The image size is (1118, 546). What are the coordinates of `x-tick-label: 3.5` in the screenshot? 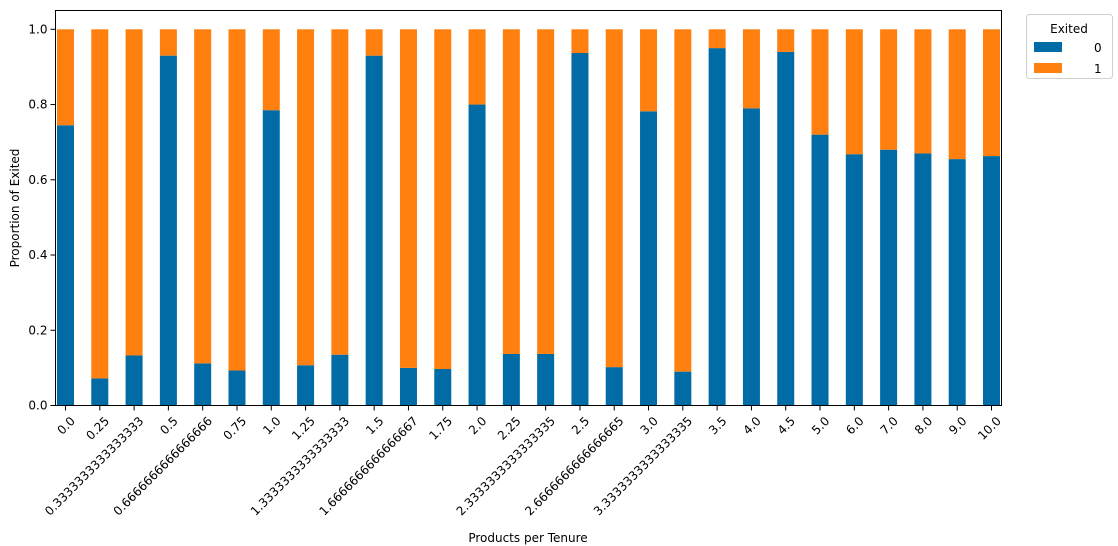 It's located at (717, 425).